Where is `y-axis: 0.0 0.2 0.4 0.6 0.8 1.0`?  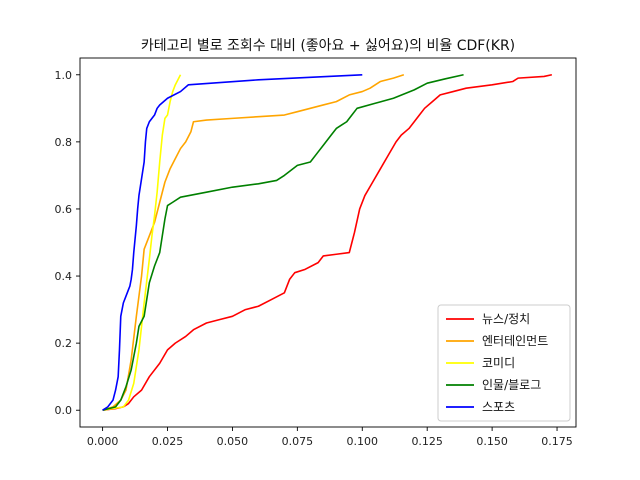 y-axis: 0.0 0.2 0.4 0.6 0.8 1.0 is located at coordinates (67, 243).